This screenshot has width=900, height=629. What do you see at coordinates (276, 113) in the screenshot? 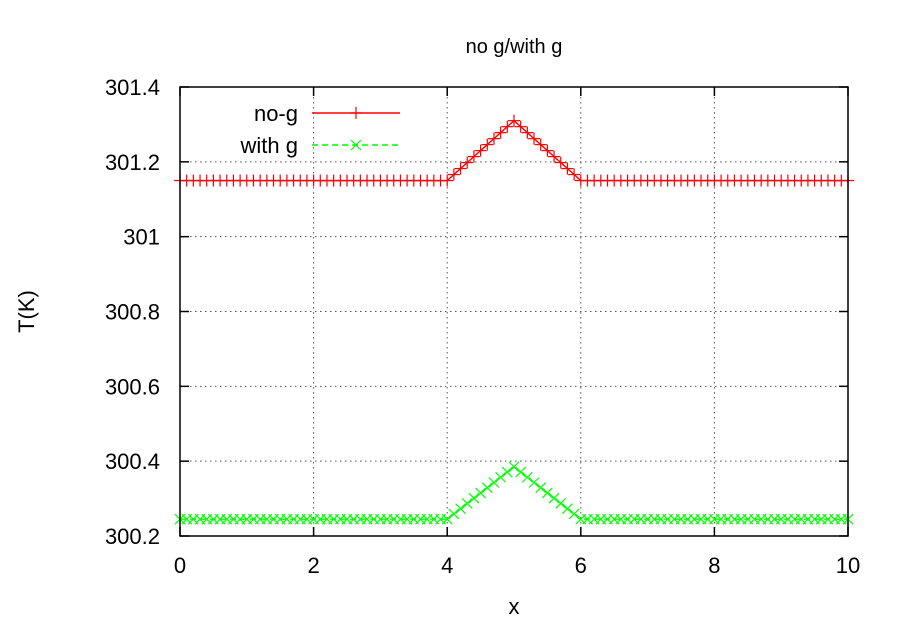
I see `legend-label-no-g: no-g` at bounding box center [276, 113].